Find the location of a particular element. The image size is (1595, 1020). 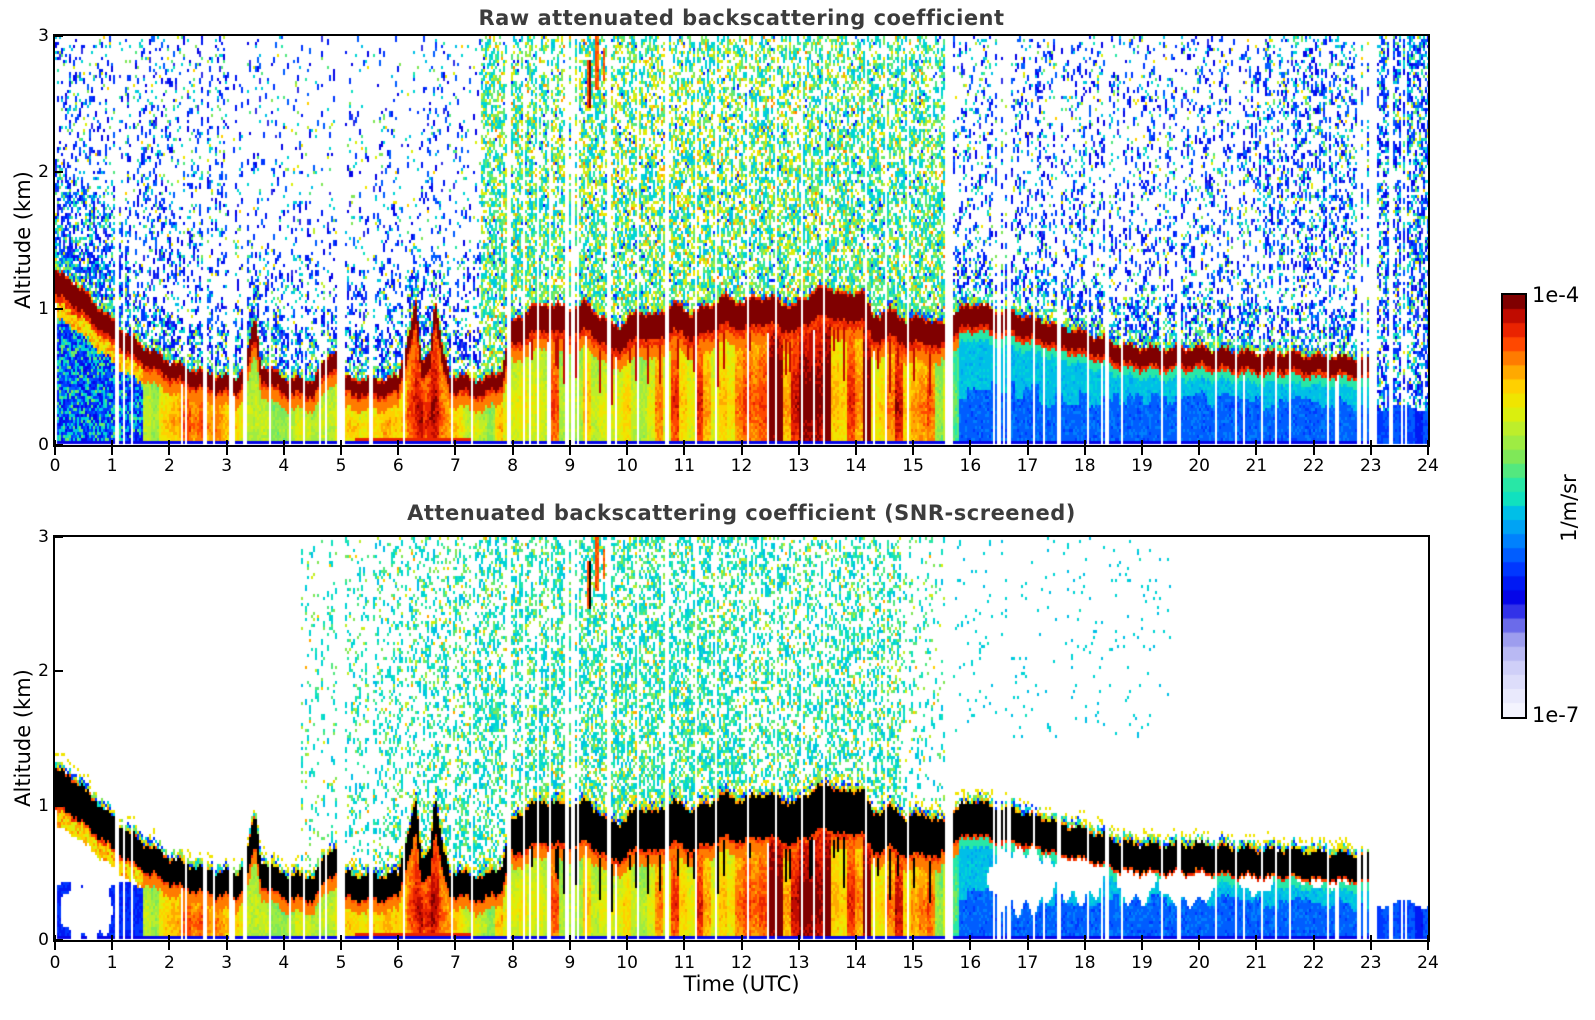

x-tick-label: 1 is located at coordinates (112, 963).